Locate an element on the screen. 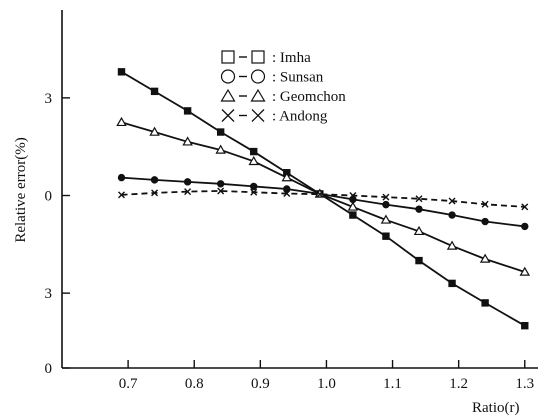 The image size is (540, 418). legend-item-imha: : Imha is located at coordinates (266, 58).